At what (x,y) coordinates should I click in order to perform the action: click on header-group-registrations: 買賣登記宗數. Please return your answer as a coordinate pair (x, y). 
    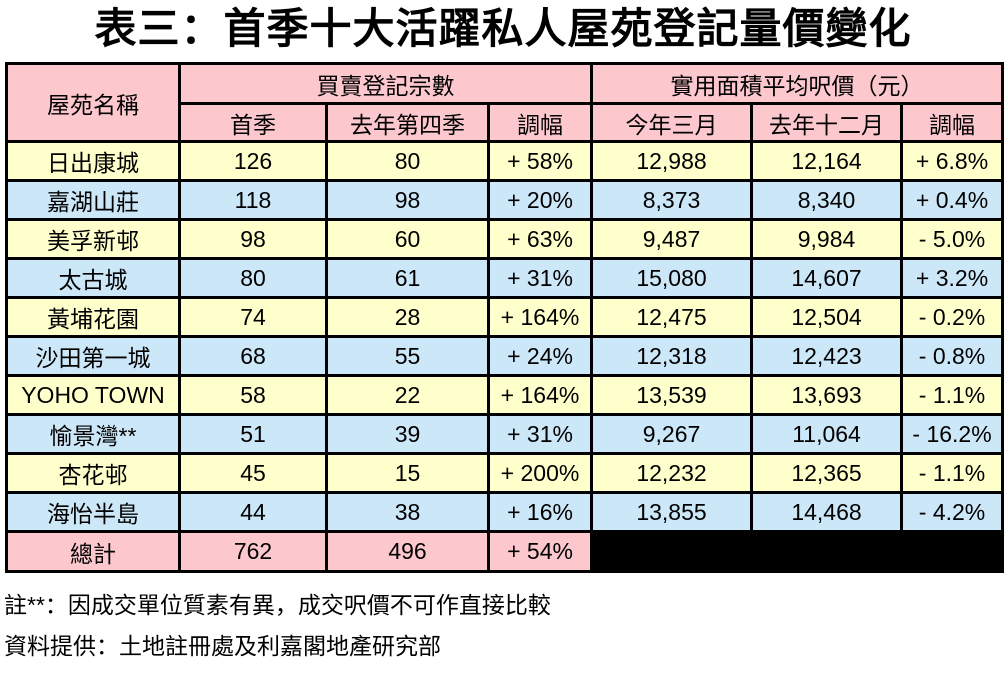
    Looking at the image, I should click on (385, 84).